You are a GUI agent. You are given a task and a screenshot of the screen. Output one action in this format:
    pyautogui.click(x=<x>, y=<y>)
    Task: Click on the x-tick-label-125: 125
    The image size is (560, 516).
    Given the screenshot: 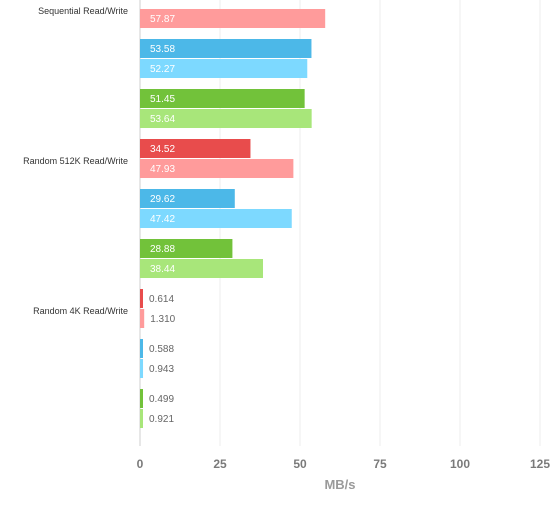 What is the action you would take?
    pyautogui.click(x=540, y=464)
    